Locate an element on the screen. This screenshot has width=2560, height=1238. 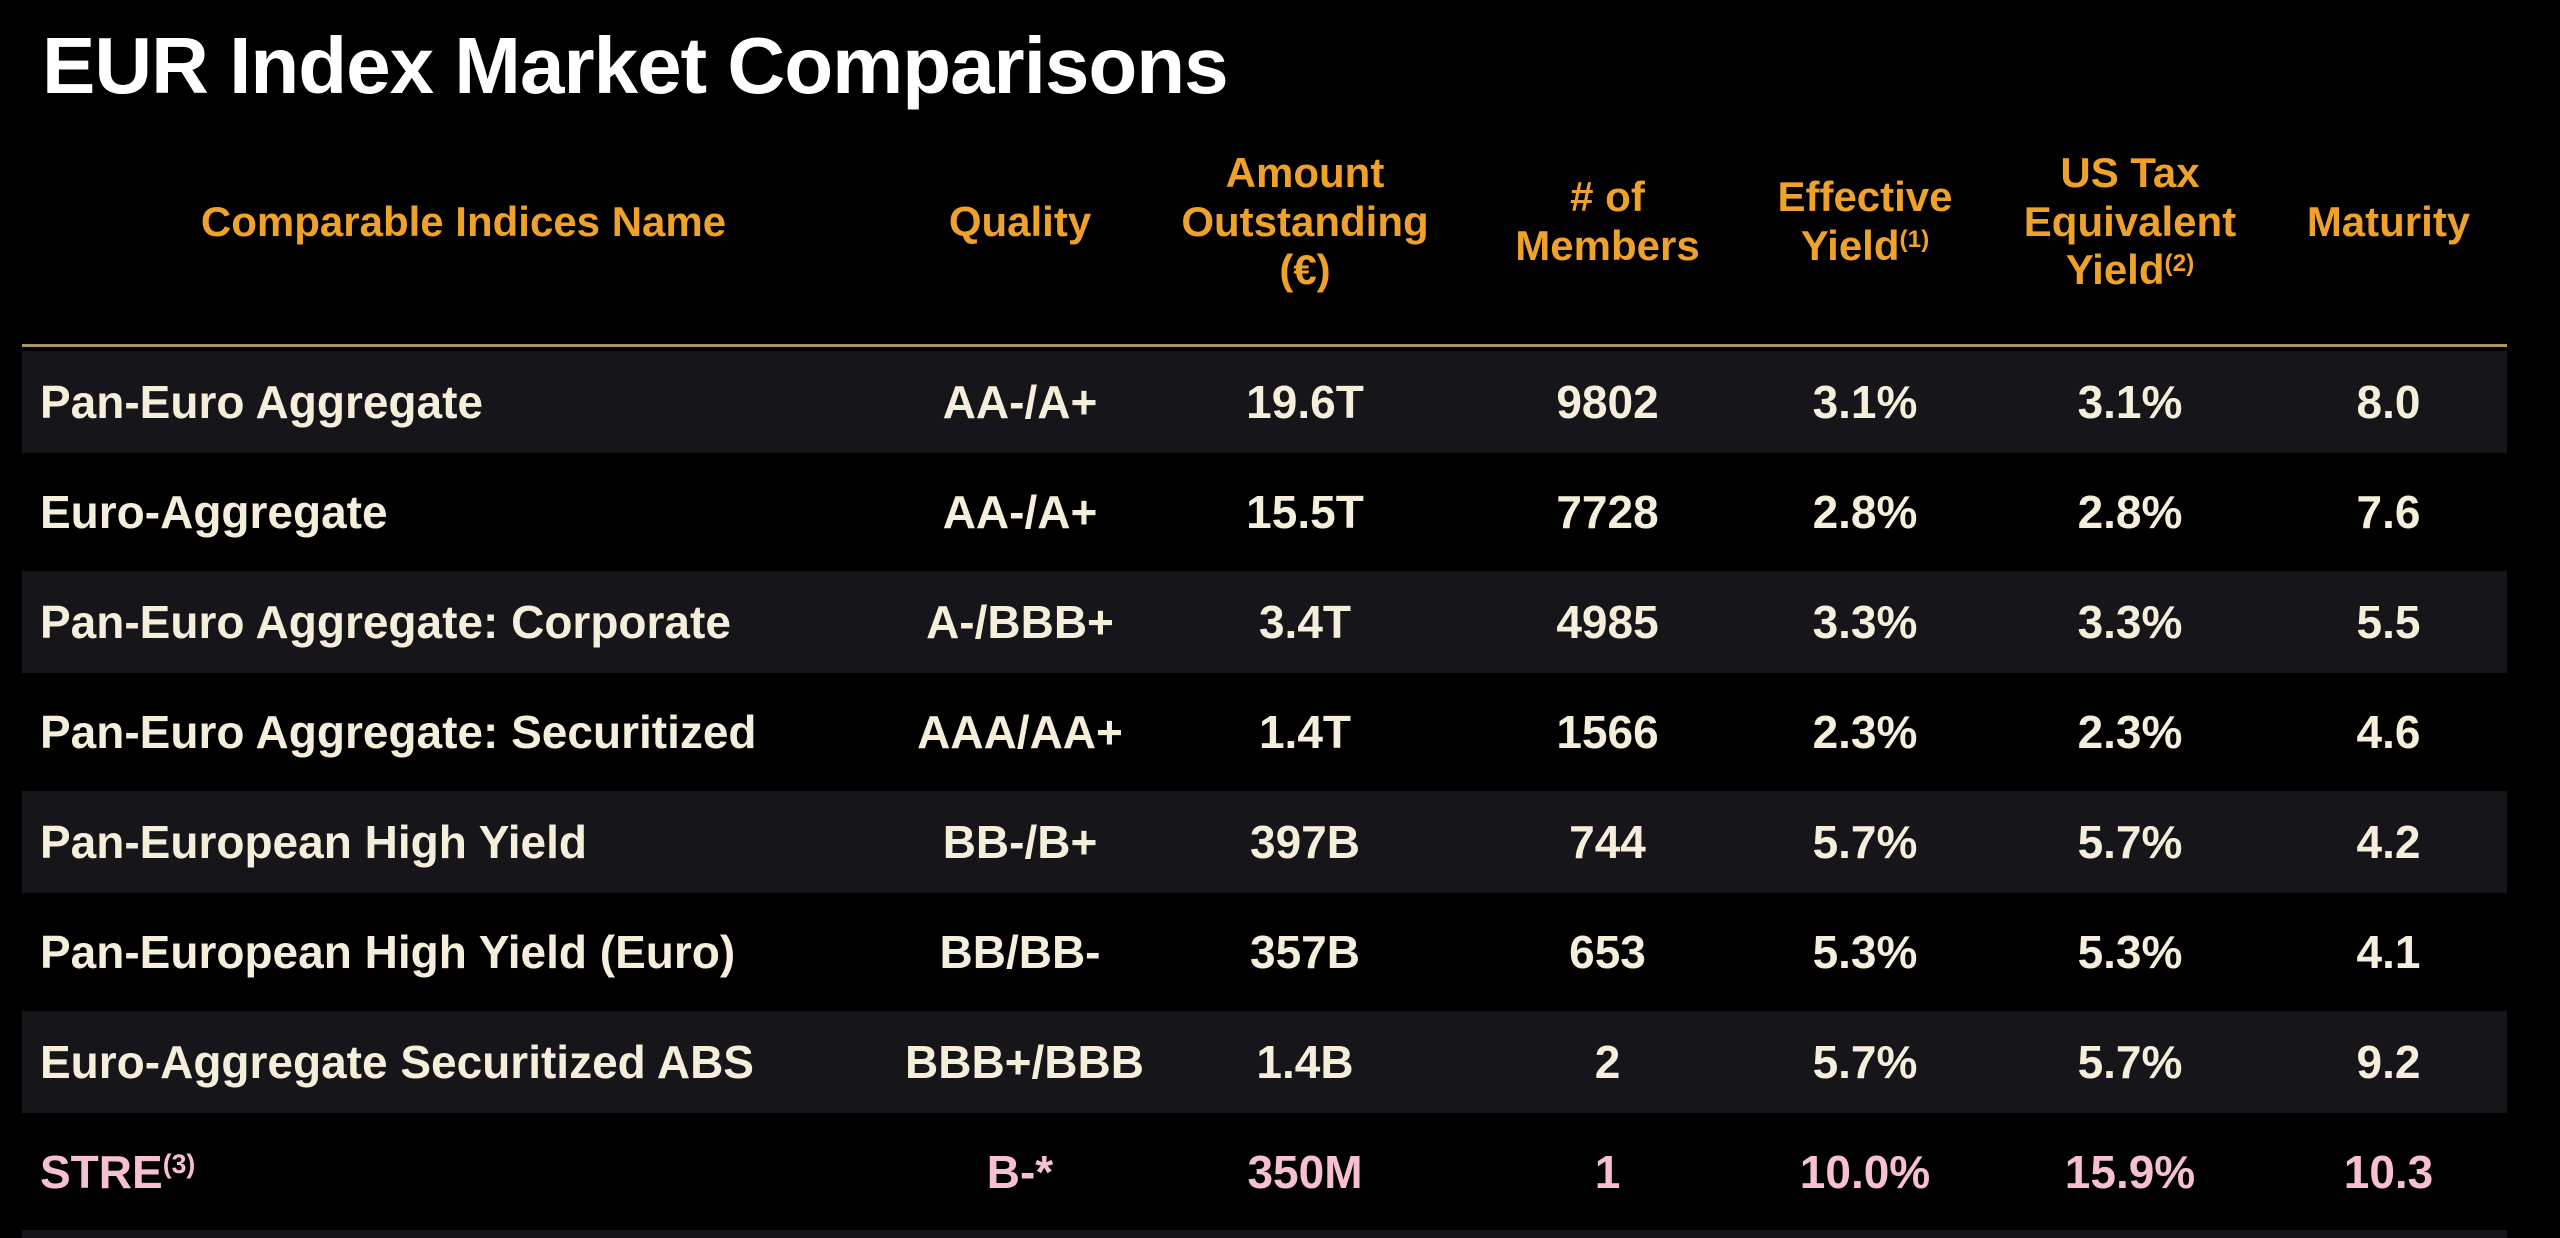
cell-amount-outstanding: 1.4T is located at coordinates (1305, 732).